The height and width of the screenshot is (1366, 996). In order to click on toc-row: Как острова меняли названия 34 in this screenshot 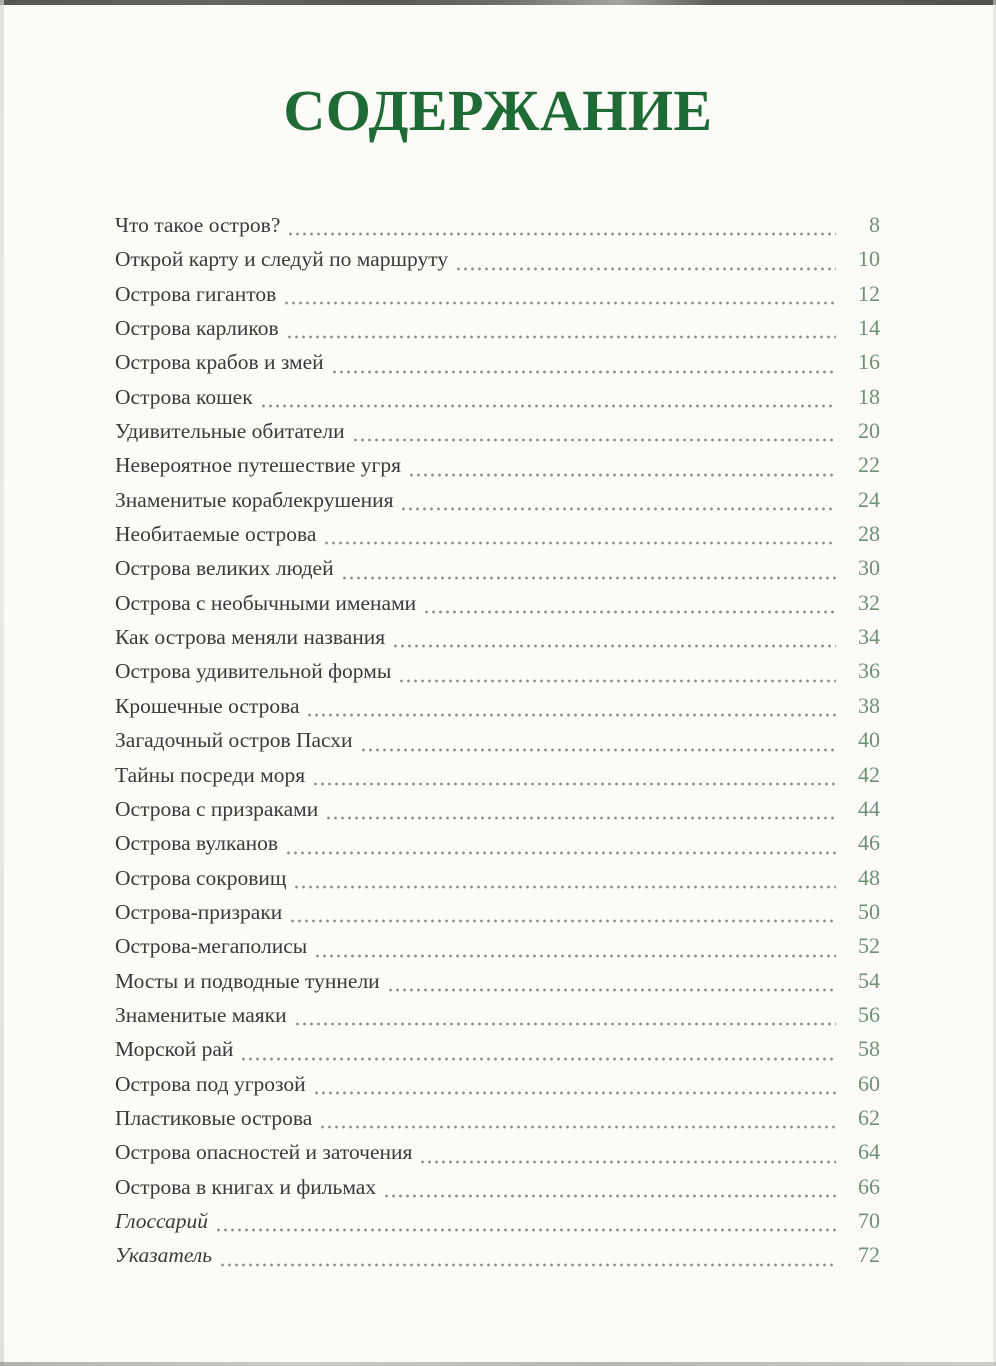, I will do `click(497, 641)`.